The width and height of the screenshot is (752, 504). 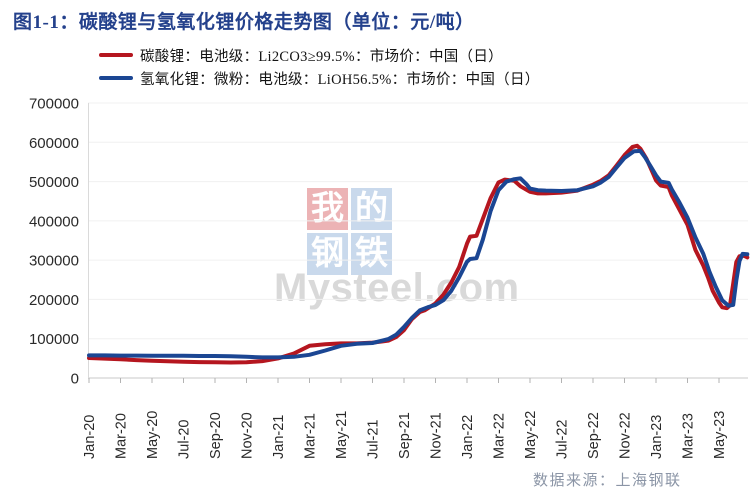 I want to click on y-tick-label: 300000, so click(x=54, y=261).